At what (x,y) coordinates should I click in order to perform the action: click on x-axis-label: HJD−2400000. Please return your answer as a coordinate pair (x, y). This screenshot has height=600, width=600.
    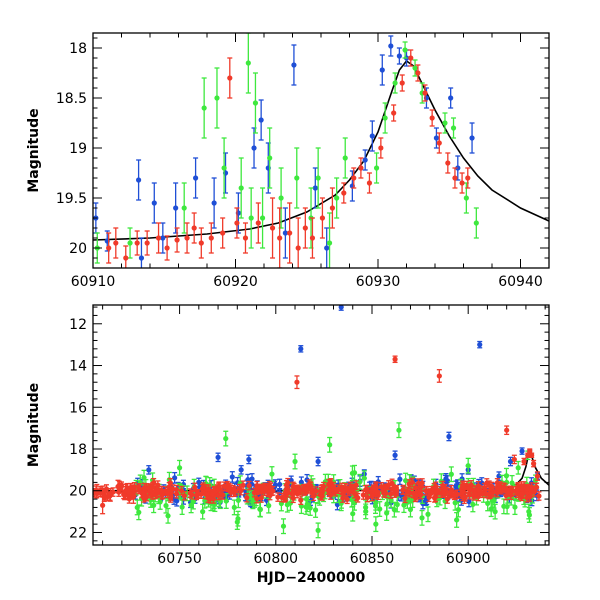
    Looking at the image, I should click on (311, 578).